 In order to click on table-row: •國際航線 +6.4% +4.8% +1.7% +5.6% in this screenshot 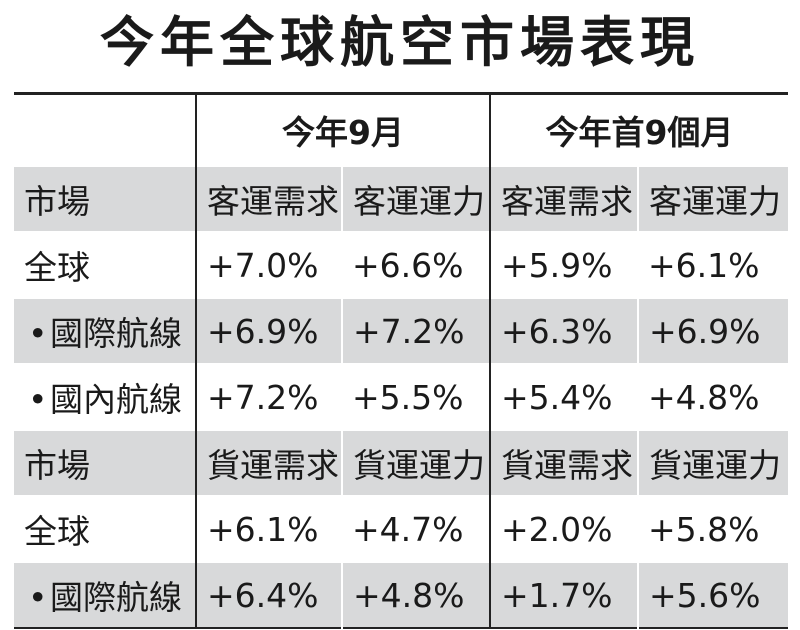, I will do `click(401, 595)`.